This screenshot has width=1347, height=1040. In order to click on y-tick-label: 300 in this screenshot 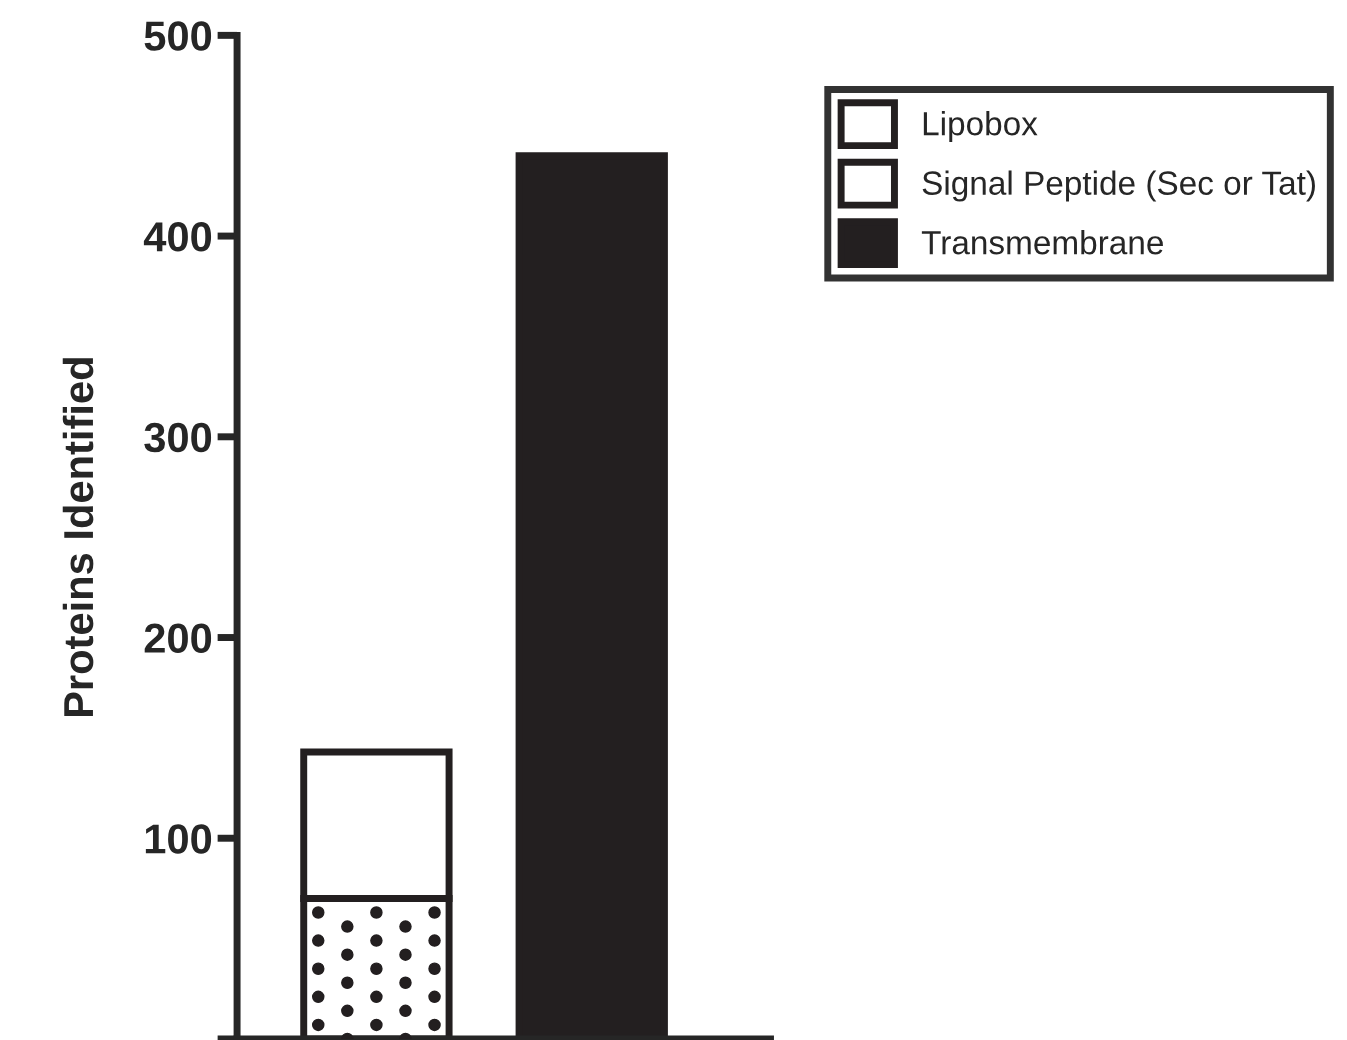, I will do `click(178, 437)`.